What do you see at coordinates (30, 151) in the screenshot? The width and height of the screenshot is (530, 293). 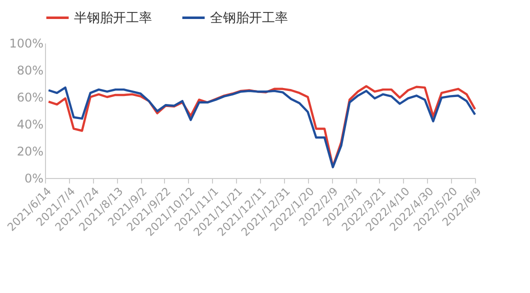 I see `y-tick-label: 20%` at bounding box center [30, 151].